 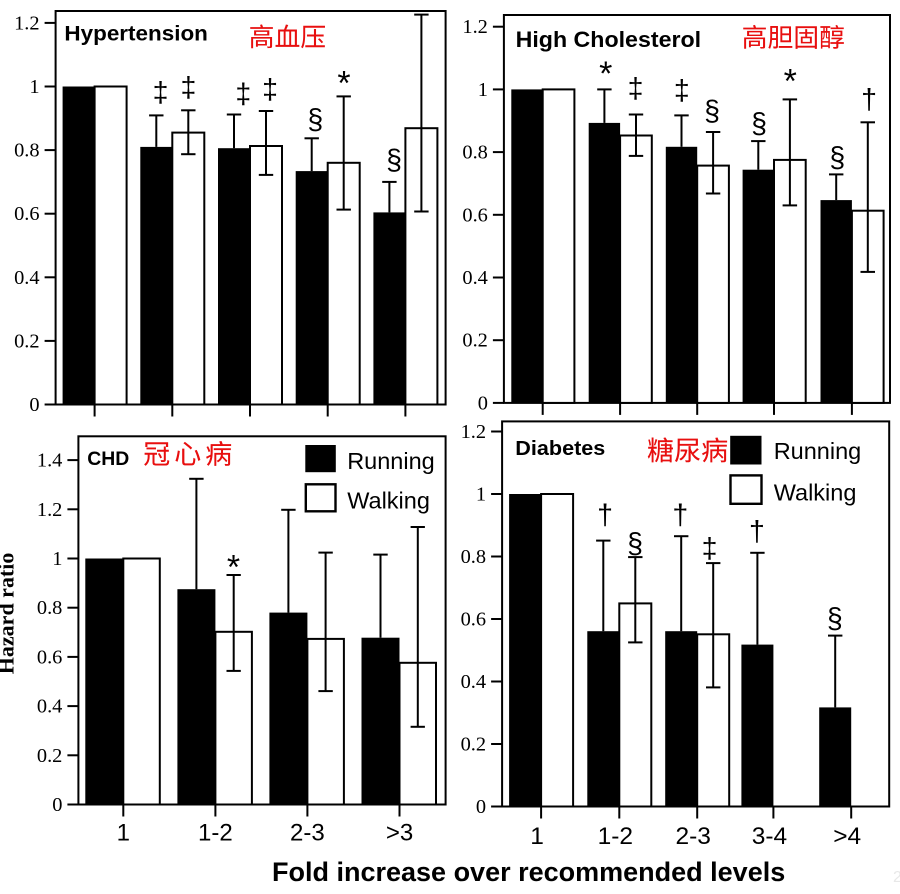 I want to click on svg-text: 22, so click(x=896, y=877).